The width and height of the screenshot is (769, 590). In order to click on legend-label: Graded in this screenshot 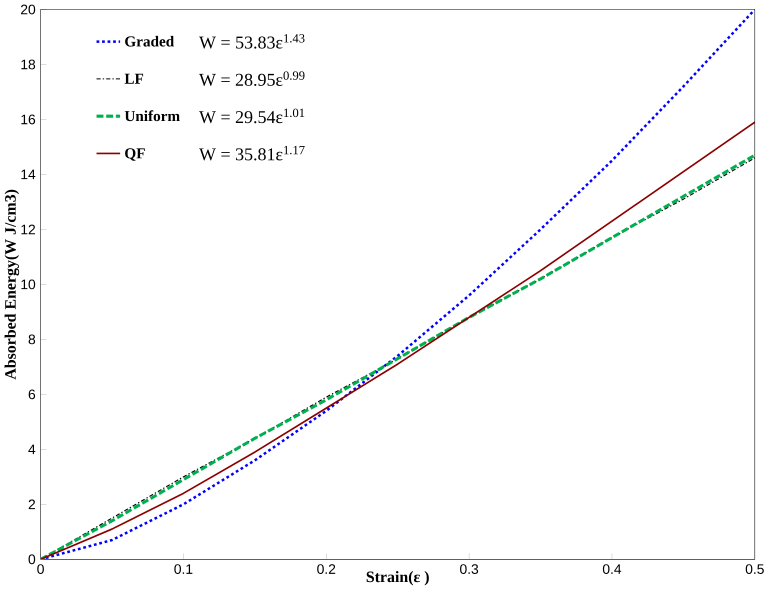, I will do `click(149, 41)`.